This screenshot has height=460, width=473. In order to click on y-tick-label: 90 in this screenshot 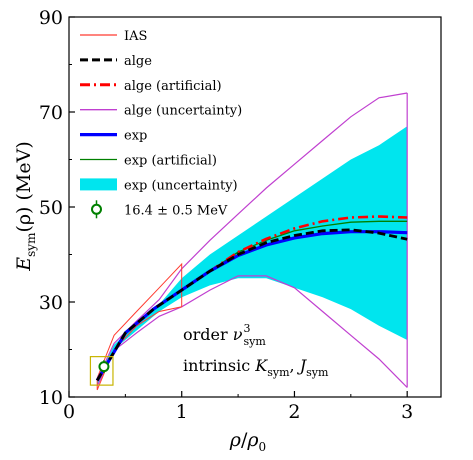, I will do `click(51, 18)`.